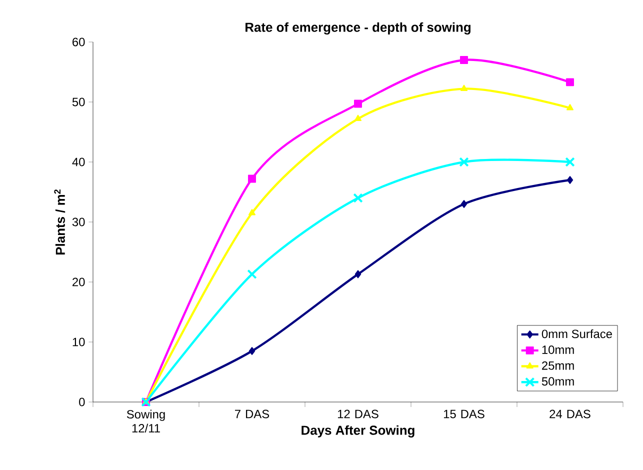  Describe the element at coordinates (78, 162) in the screenshot. I see `y-tick-label: 40` at that location.